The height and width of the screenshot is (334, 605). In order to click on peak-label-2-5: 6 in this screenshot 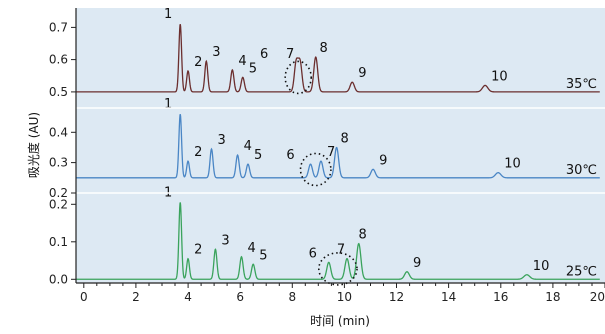, I will do `click(313, 253)`.